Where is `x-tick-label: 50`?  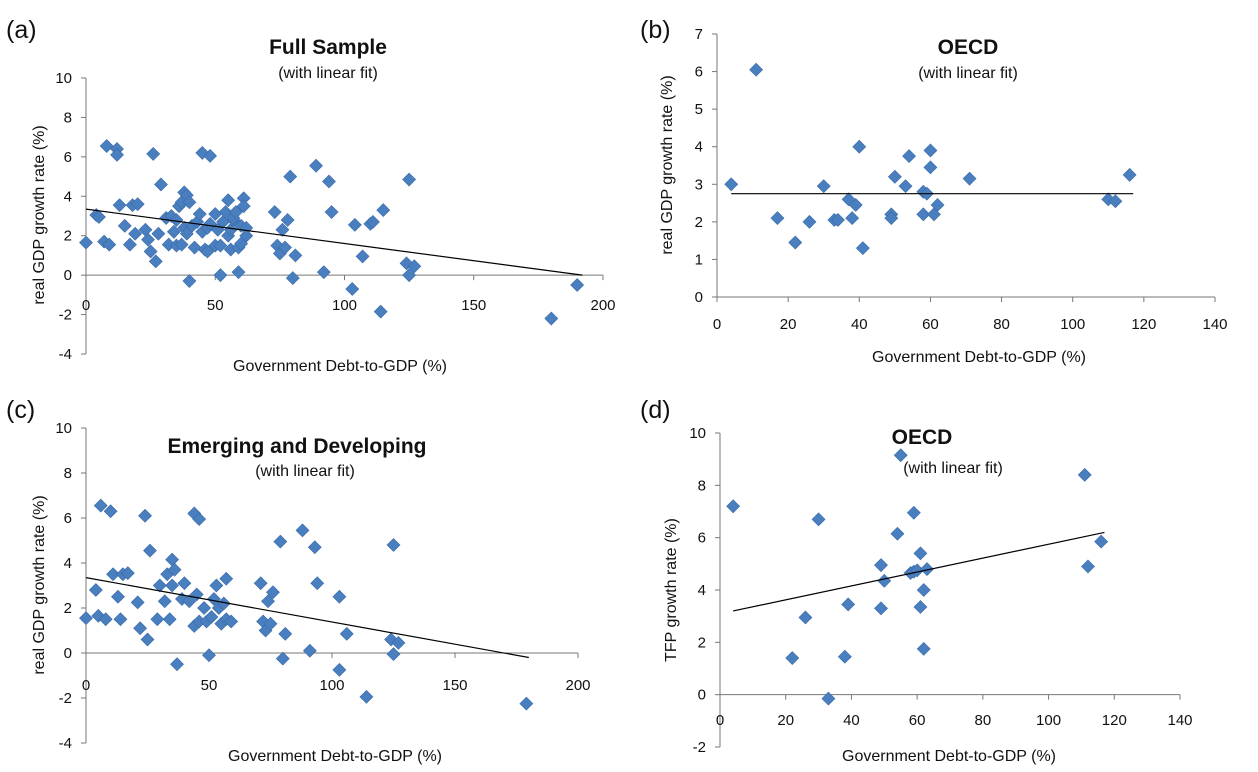 x-tick-label: 50 is located at coordinates (215, 305).